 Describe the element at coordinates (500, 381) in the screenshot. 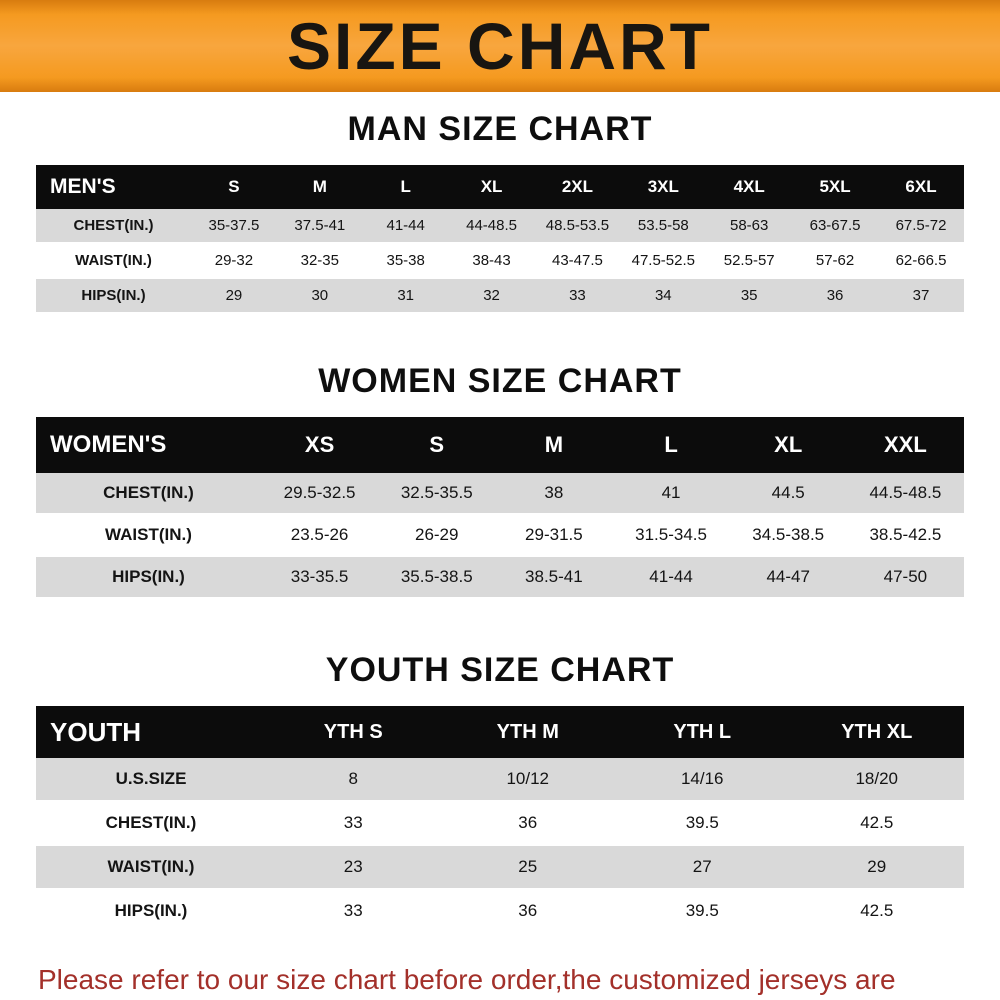

I see `section-heading: WOMEN SIZE CHART` at that location.